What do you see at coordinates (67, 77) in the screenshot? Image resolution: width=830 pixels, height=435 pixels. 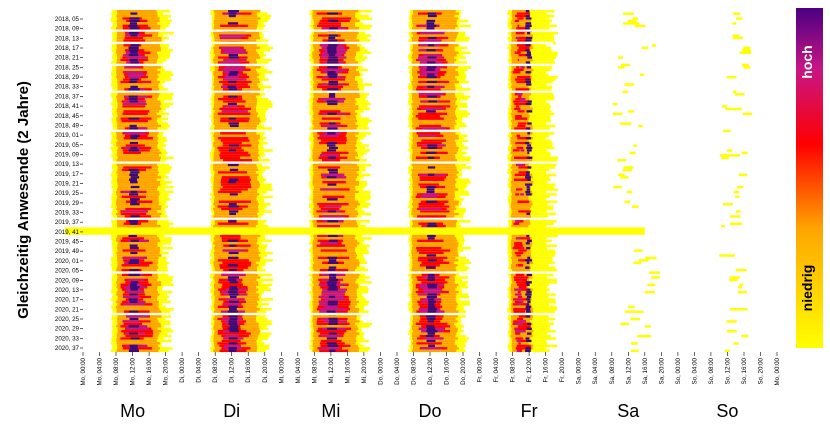 I see `y-tick-label: 2018, 29` at bounding box center [67, 77].